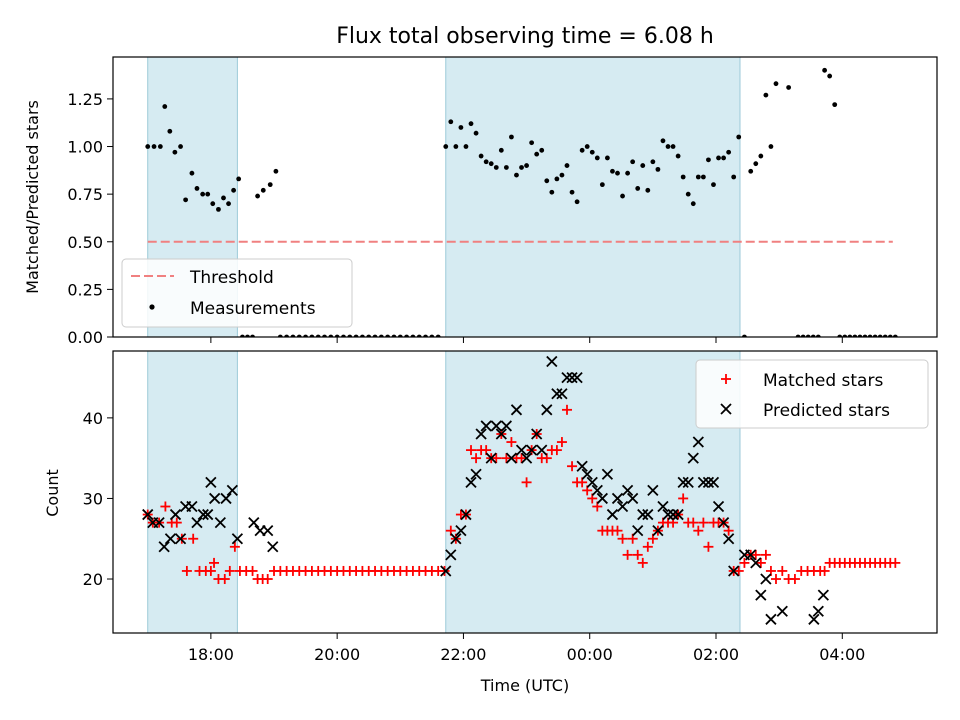  What do you see at coordinates (93, 498) in the screenshot?
I see `bottom-y-tick-label: 30` at bounding box center [93, 498].